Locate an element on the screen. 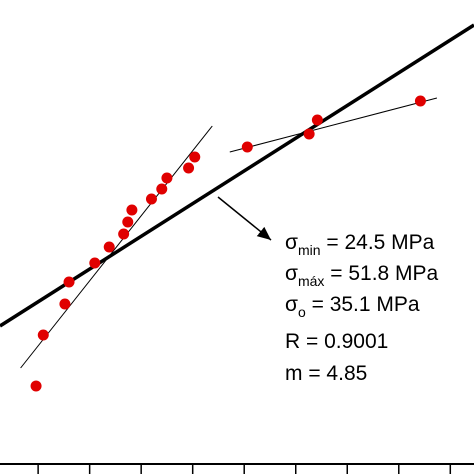 The width and height of the screenshot is (474, 474). annotation-text: R = 0.9001 is located at coordinates (336, 341).